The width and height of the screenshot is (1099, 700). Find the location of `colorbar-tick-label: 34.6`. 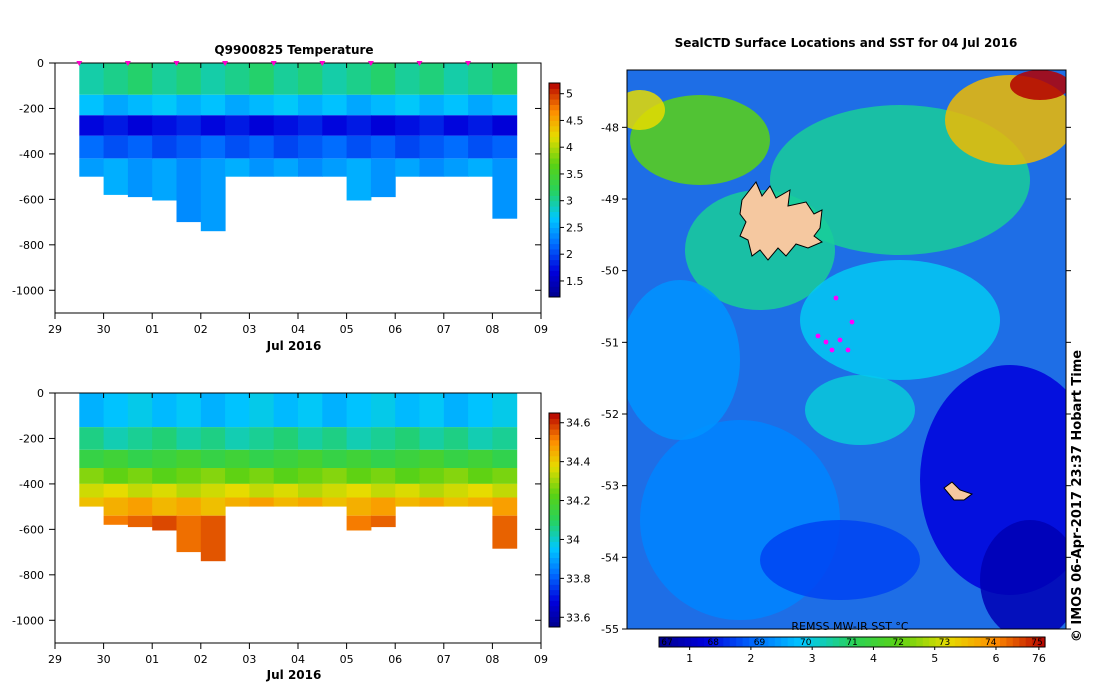

colorbar-tick-label: 34.6 is located at coordinates (578, 423).